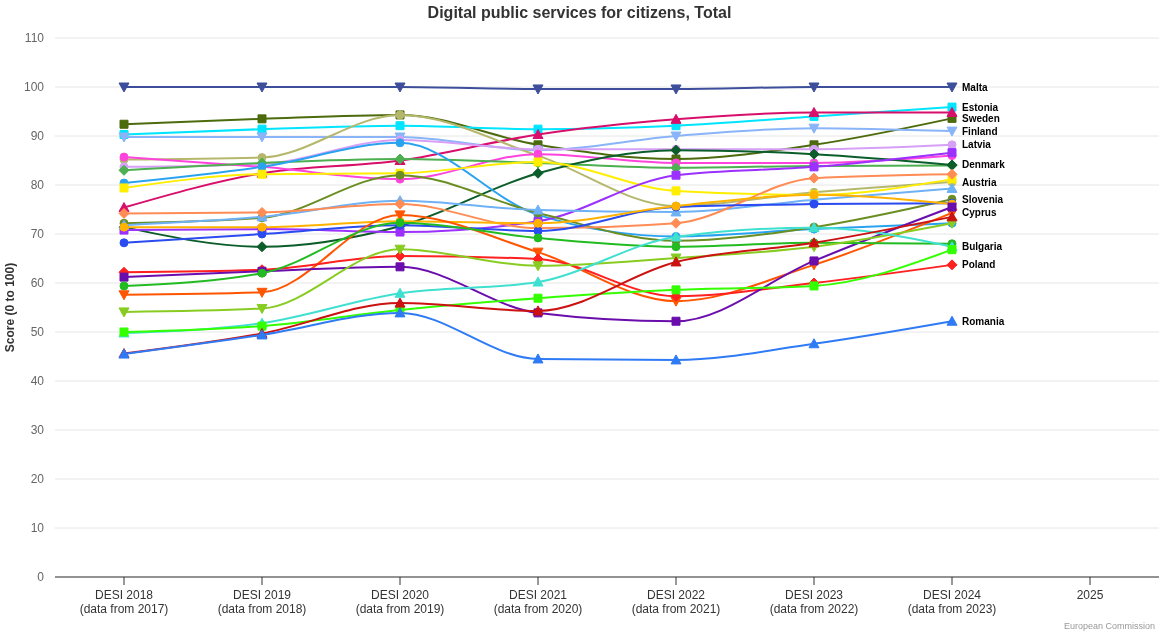  I want to click on annotation: Latvia, so click(977, 145).